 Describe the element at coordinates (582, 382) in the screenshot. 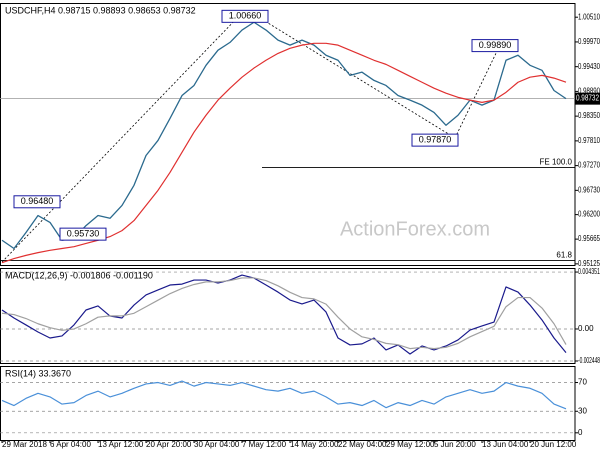

I see `y-tick-label: 70` at that location.